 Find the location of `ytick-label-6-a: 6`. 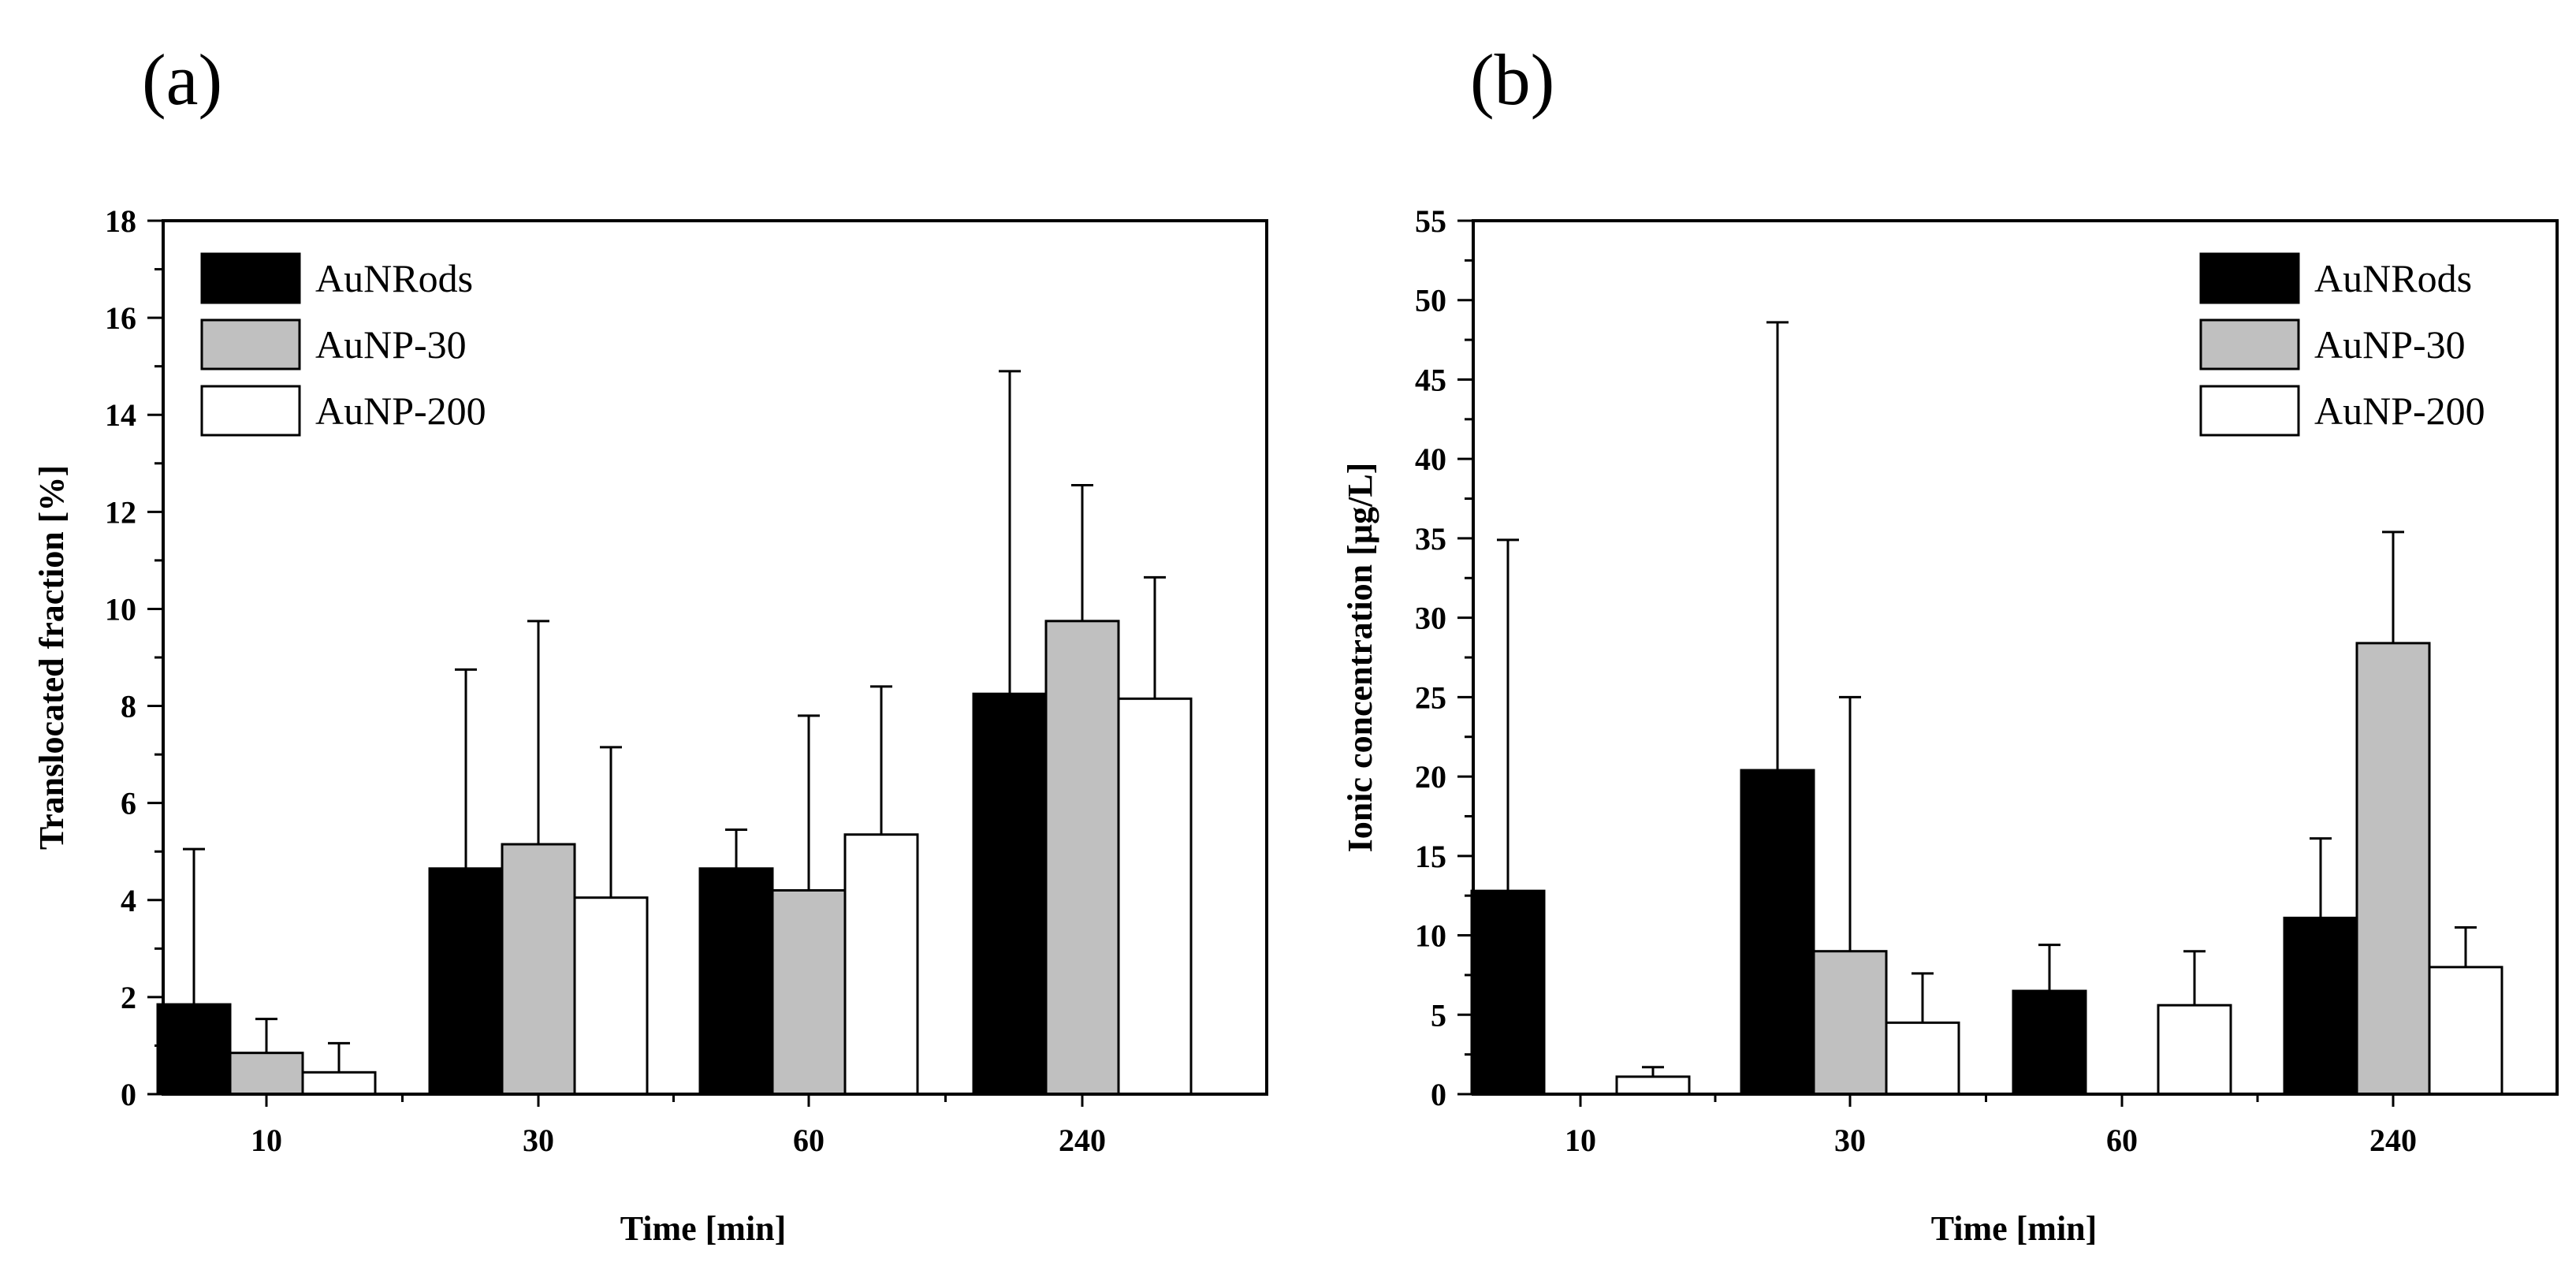

ytick-label-6-a: 6 is located at coordinates (128, 803).